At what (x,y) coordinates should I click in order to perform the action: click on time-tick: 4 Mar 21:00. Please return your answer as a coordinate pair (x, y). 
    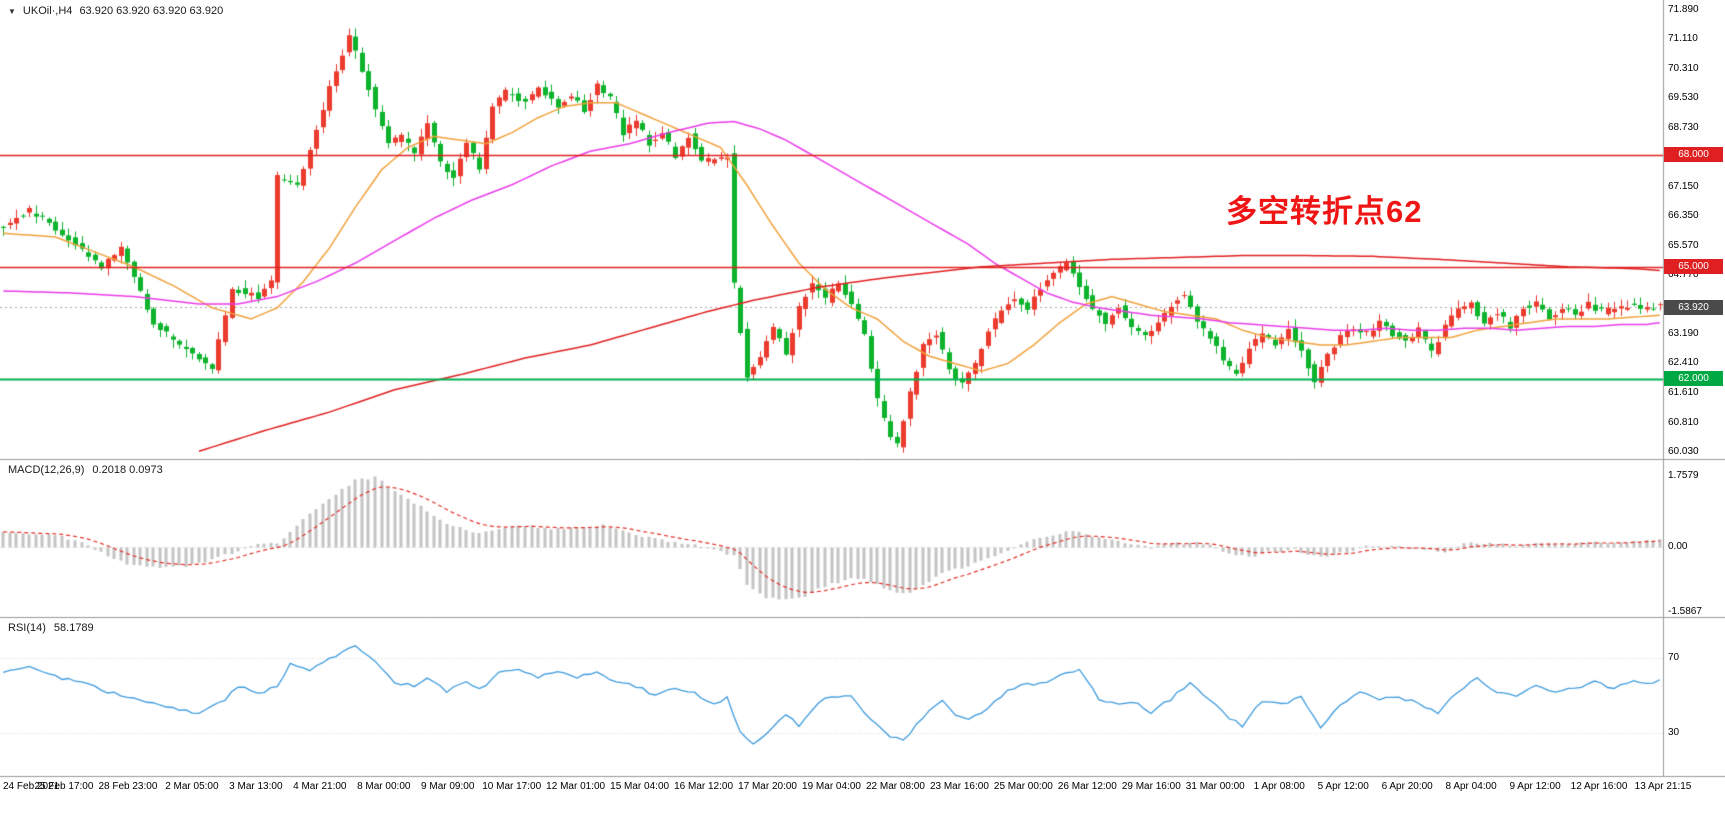
    Looking at the image, I should click on (320, 786).